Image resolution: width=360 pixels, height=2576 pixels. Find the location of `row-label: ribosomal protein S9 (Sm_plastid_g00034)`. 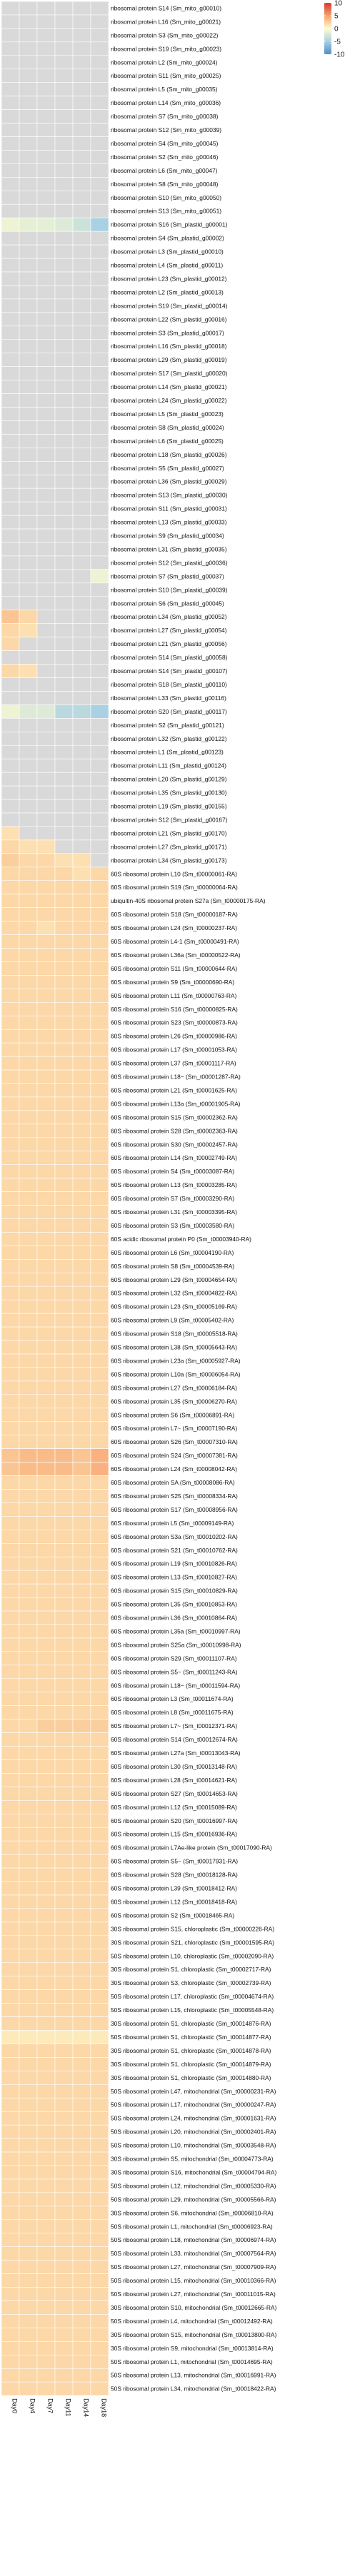

row-label: ribosomal protein S9 (Sm_plastid_g00034) is located at coordinates (167, 536).